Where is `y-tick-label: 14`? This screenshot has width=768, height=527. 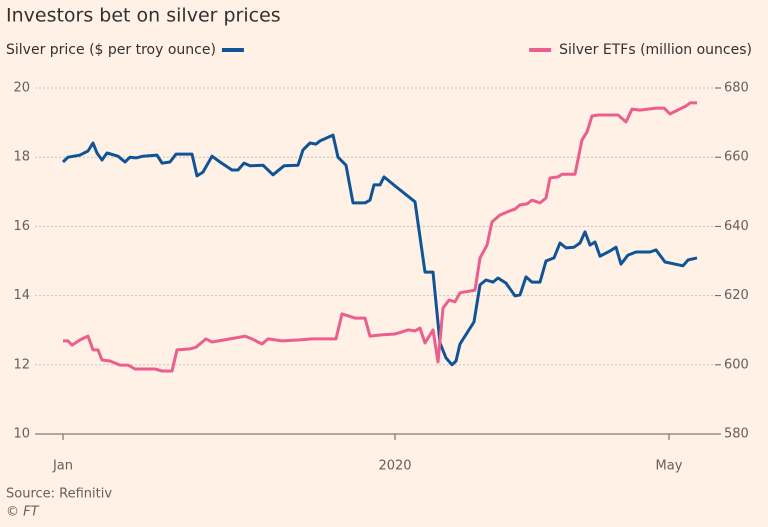 y-tick-label: 14 is located at coordinates (21, 295).